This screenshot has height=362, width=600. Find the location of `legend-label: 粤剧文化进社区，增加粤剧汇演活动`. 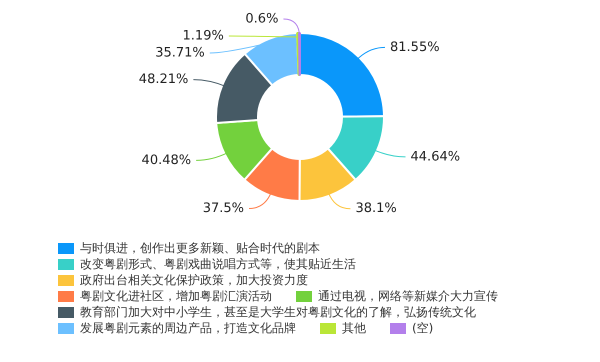

legend-label: 粤剧文化进社区，增加粤剧汇演活动 is located at coordinates (176, 296).